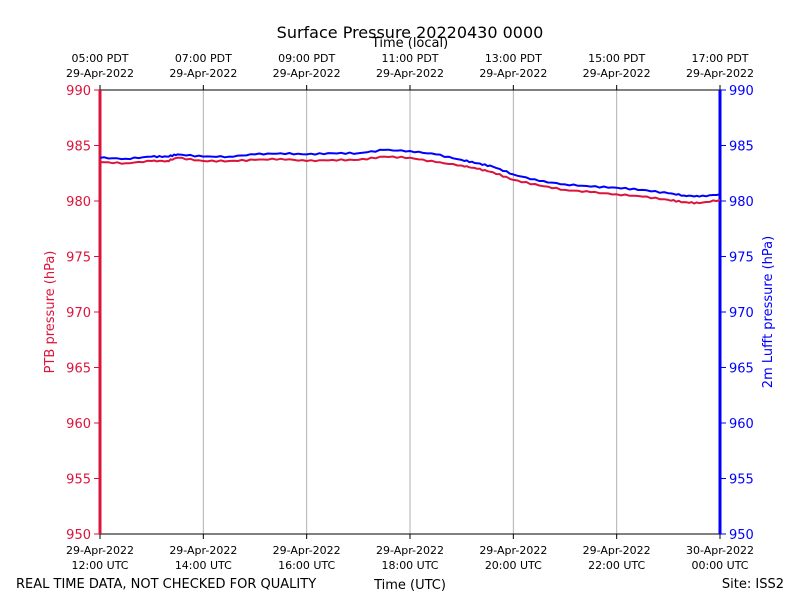 This screenshot has width=800, height=600. Describe the element at coordinates (78, 424) in the screenshot. I see `left-y-tick-label: 960` at that location.